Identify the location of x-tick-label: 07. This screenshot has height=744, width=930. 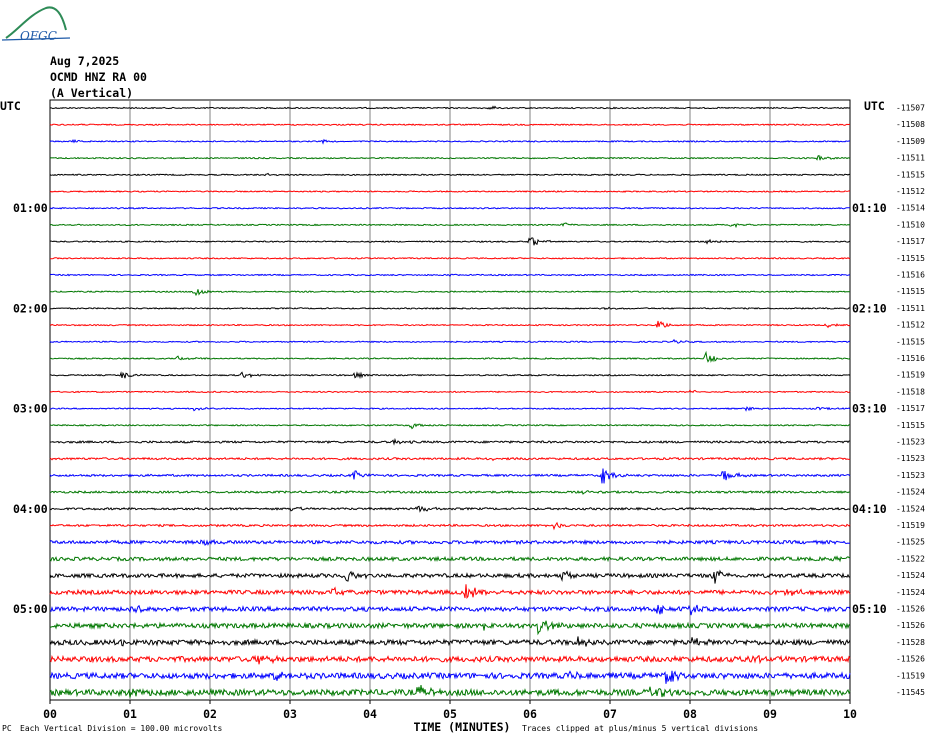
(610, 714).